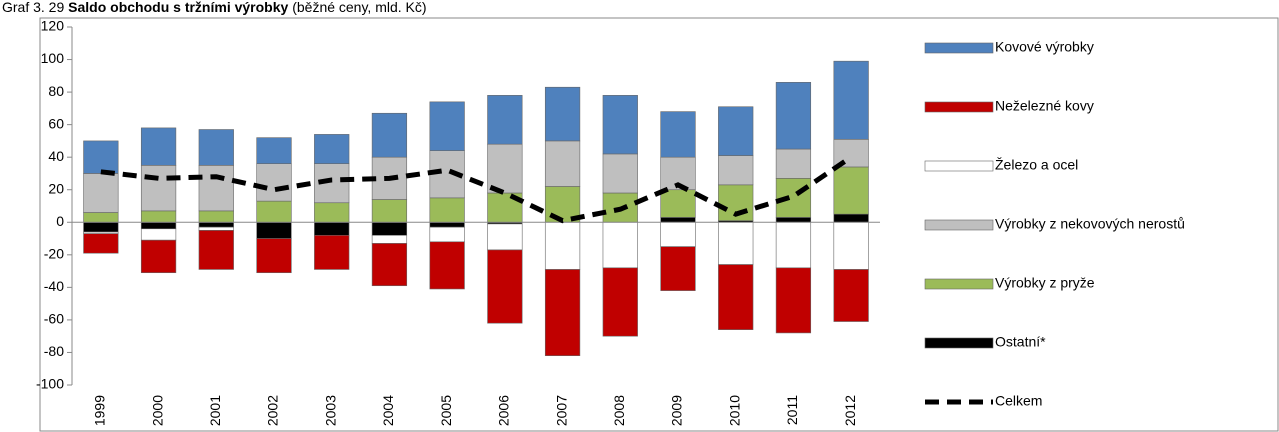  Describe the element at coordinates (446, 410) in the screenshot. I see `x-tick-label: 2005` at that location.